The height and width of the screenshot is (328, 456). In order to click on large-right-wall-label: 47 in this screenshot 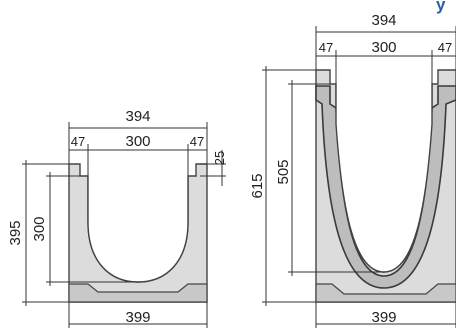, I will do `click(445, 47)`.